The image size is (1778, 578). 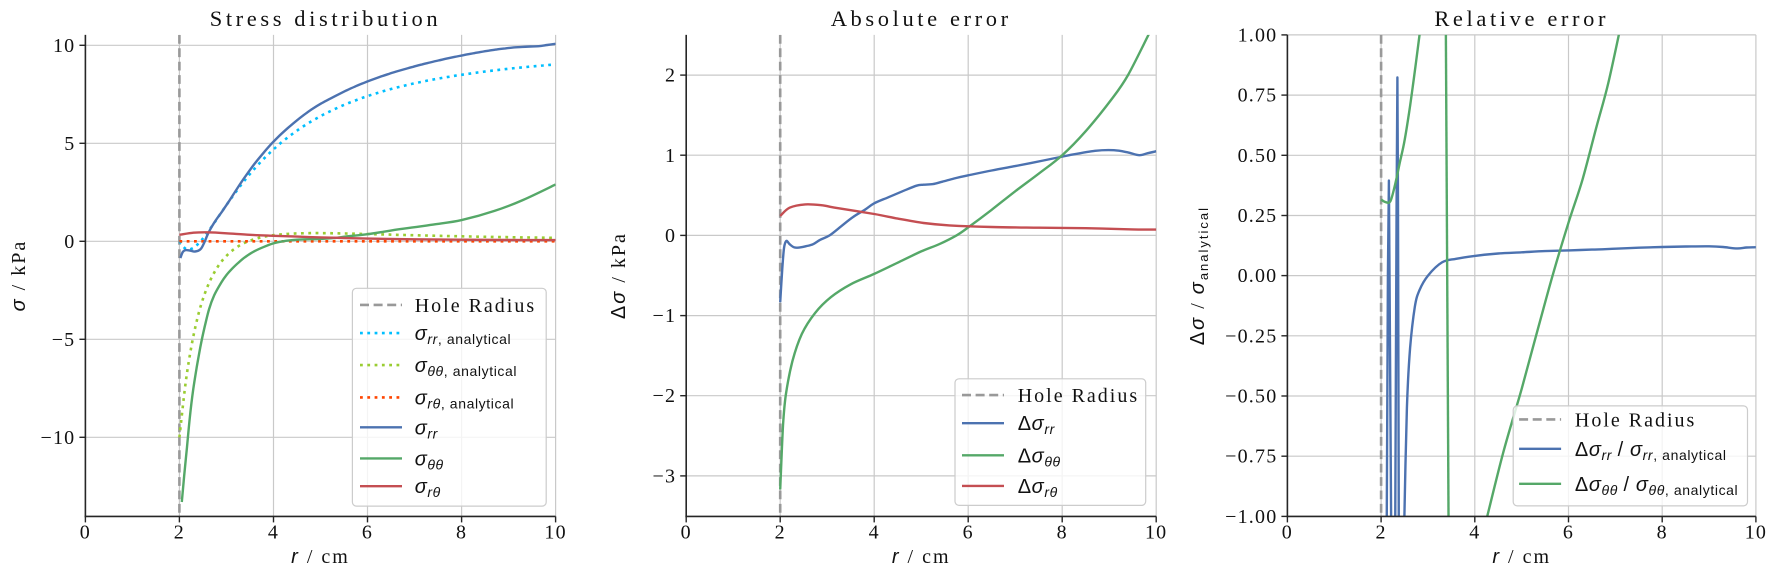 I want to click on svg-text: σrθ, so click(x=428, y=488).